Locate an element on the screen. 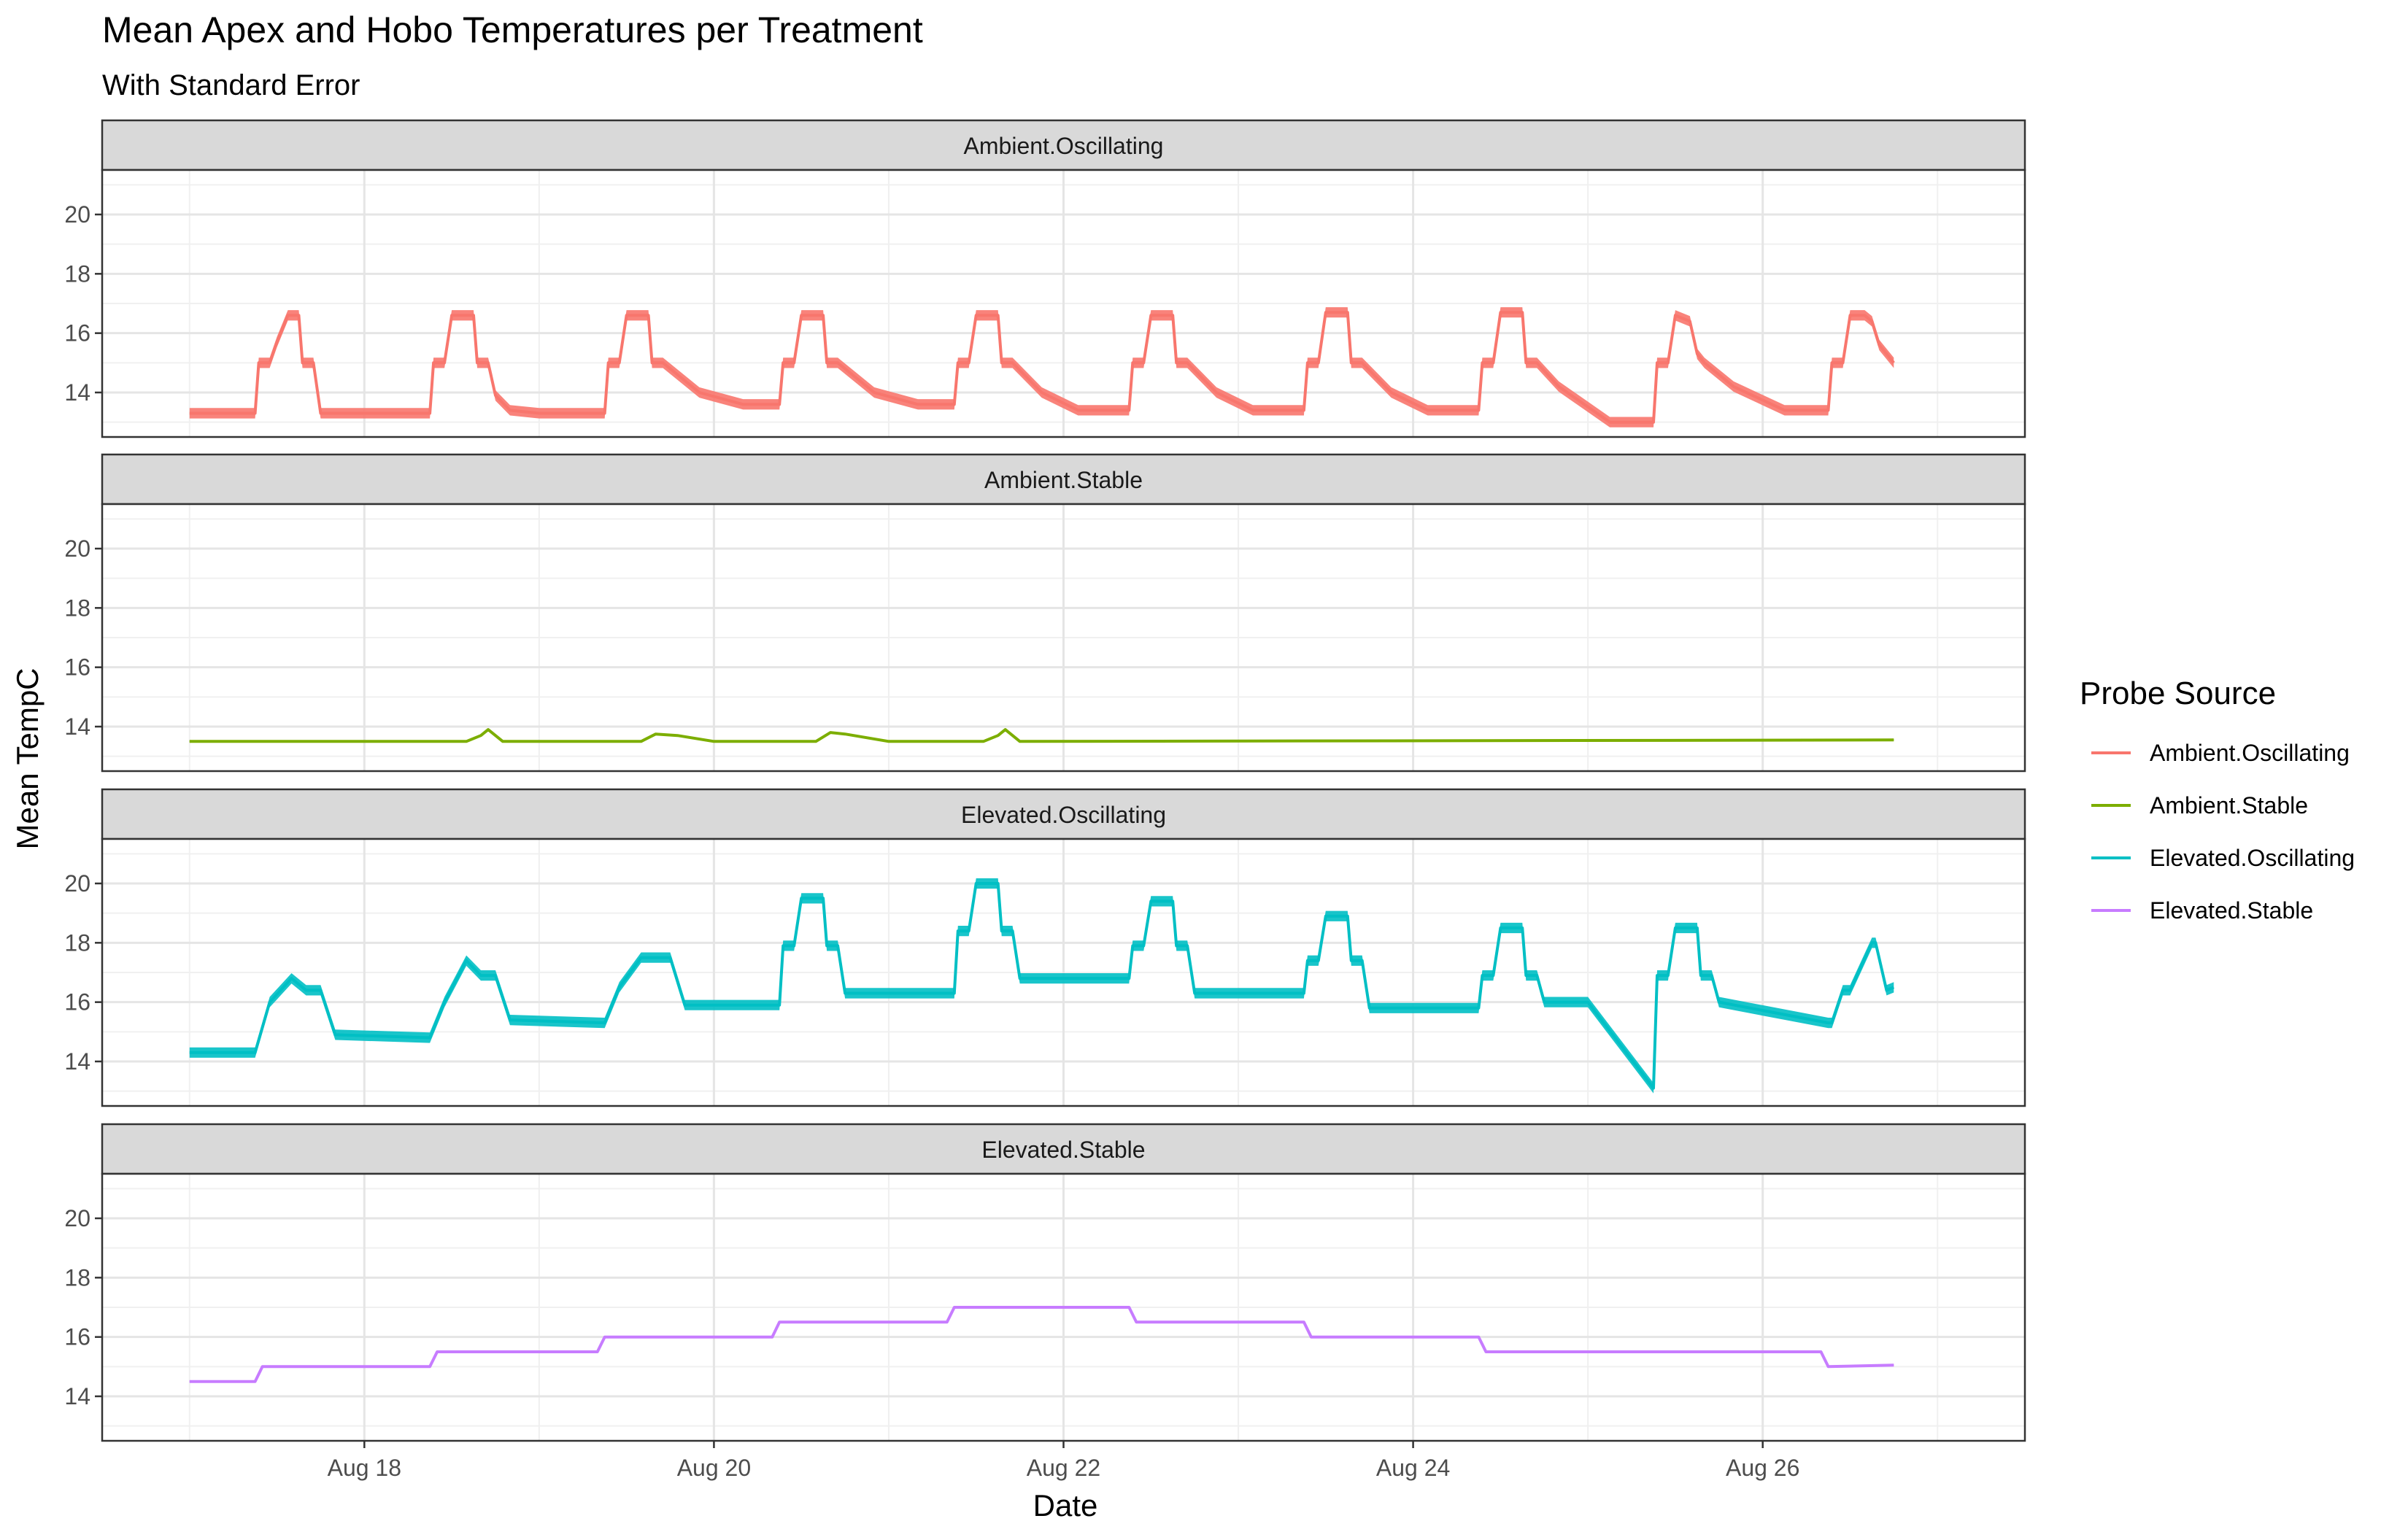 The image size is (2408, 1532). x-tick-label: Aug 18 is located at coordinates (364, 1468).